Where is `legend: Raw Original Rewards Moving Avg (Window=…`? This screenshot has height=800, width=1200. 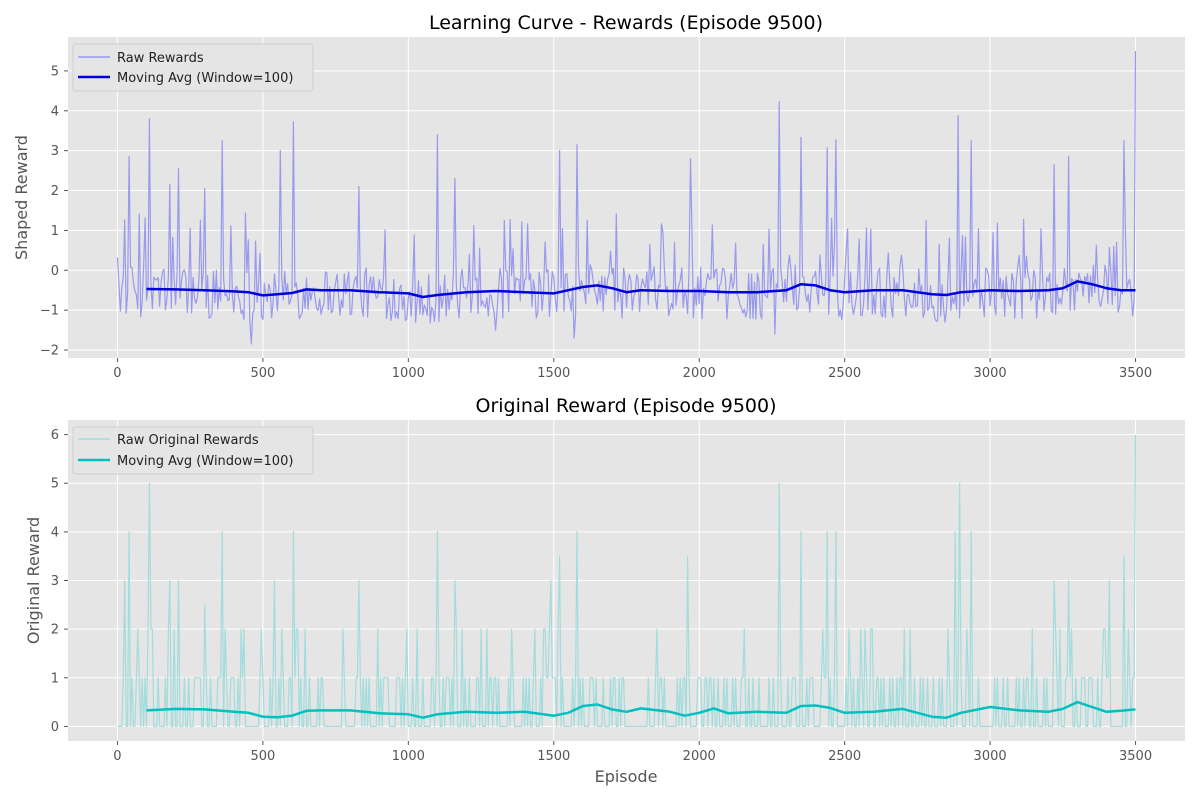
legend: Raw Original Rewards Moving Avg (Window=… is located at coordinates (193, 450).